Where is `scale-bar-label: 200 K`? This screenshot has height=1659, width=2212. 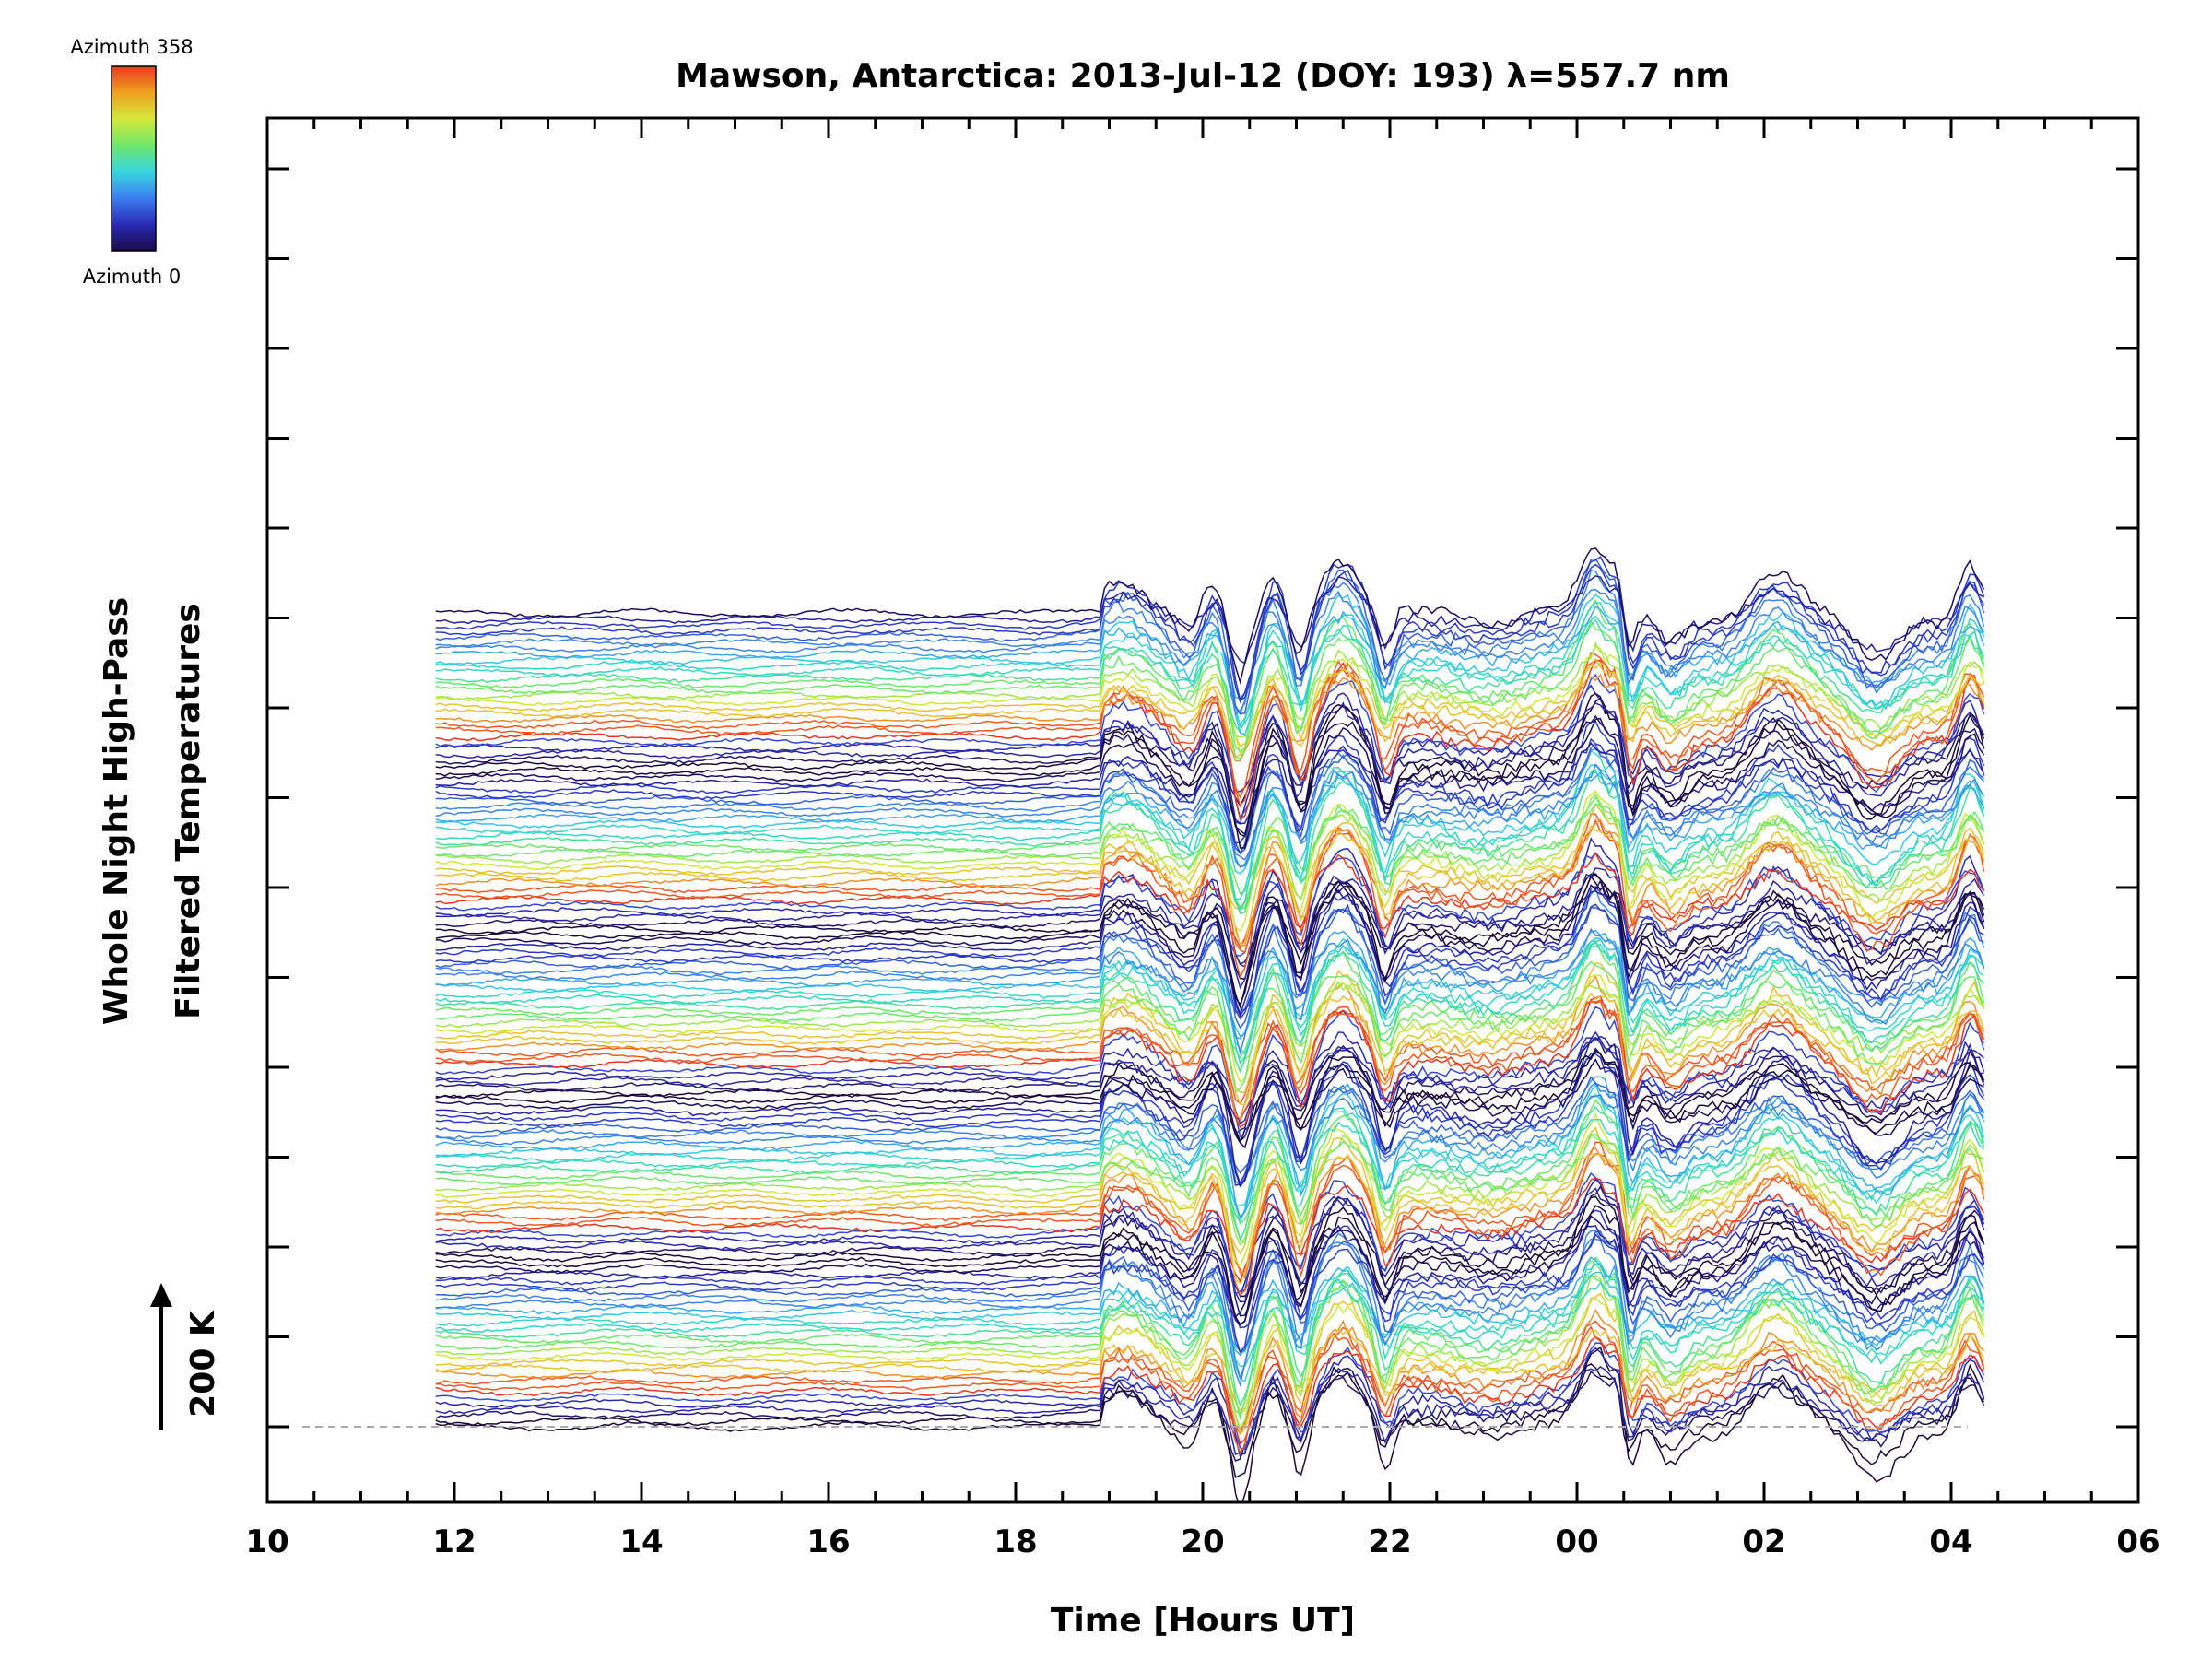
scale-bar-label: 200 K is located at coordinates (203, 1364).